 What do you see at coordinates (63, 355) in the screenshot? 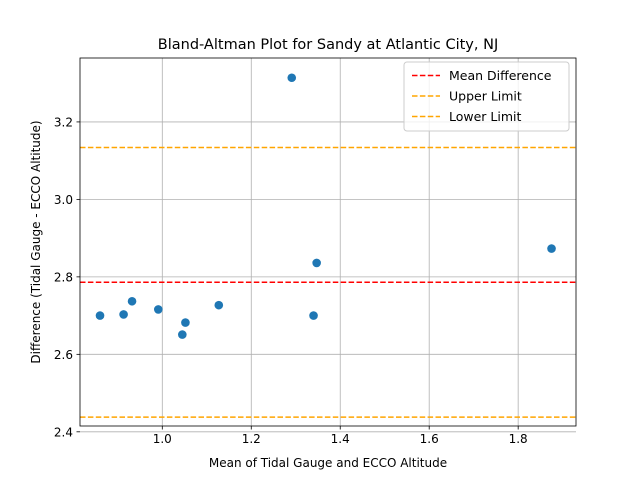
I see `y-tick-label: 2.6` at bounding box center [63, 355].